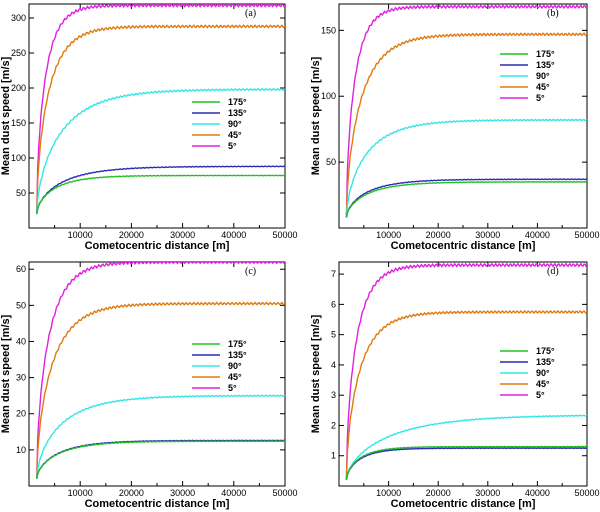  What do you see at coordinates (21, 341) in the screenshot?
I see `y-tick-label: 40` at bounding box center [21, 341].